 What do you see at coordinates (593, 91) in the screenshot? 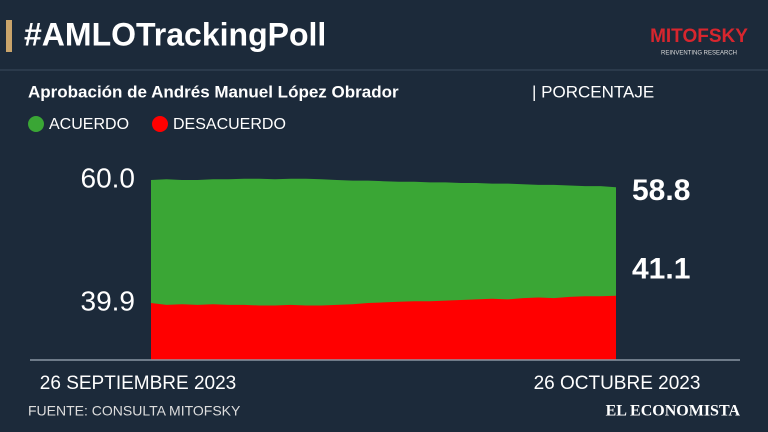
I see `unit: | PORCENTAJE` at bounding box center [593, 91].